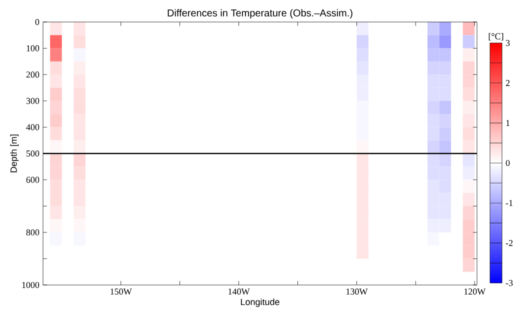 The height and width of the screenshot is (321, 525). I want to click on y-tick-label: 300, so click(33, 101).